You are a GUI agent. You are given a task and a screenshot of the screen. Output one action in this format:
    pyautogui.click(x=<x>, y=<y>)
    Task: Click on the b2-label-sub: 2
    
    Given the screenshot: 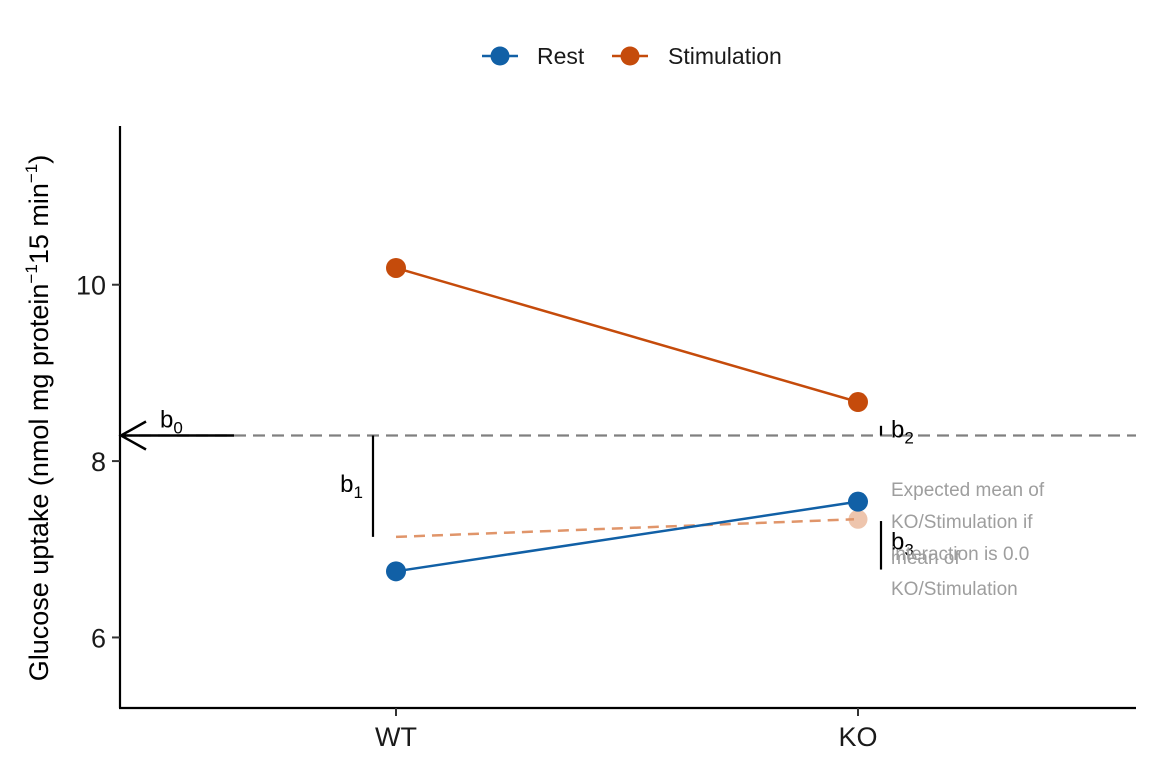 What is the action you would take?
    pyautogui.click(x=908, y=438)
    